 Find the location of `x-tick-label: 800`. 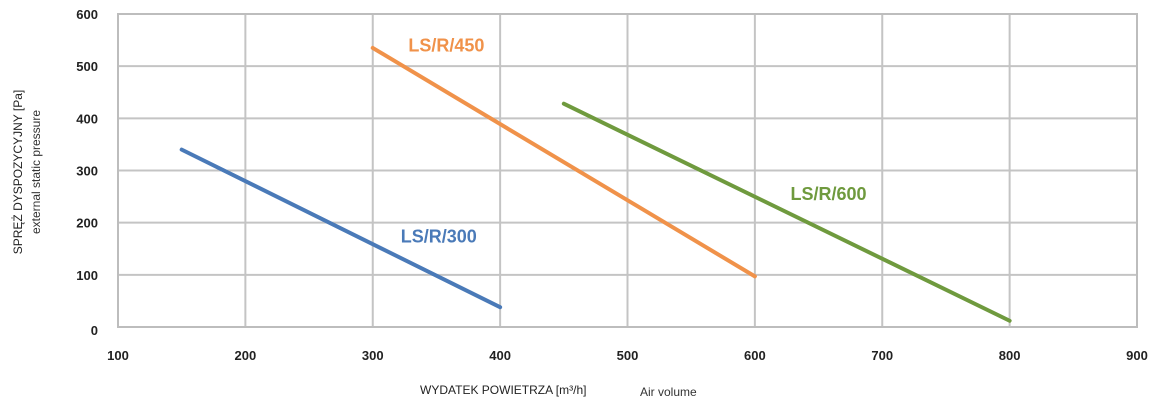

x-tick-label: 800 is located at coordinates (1010, 355).